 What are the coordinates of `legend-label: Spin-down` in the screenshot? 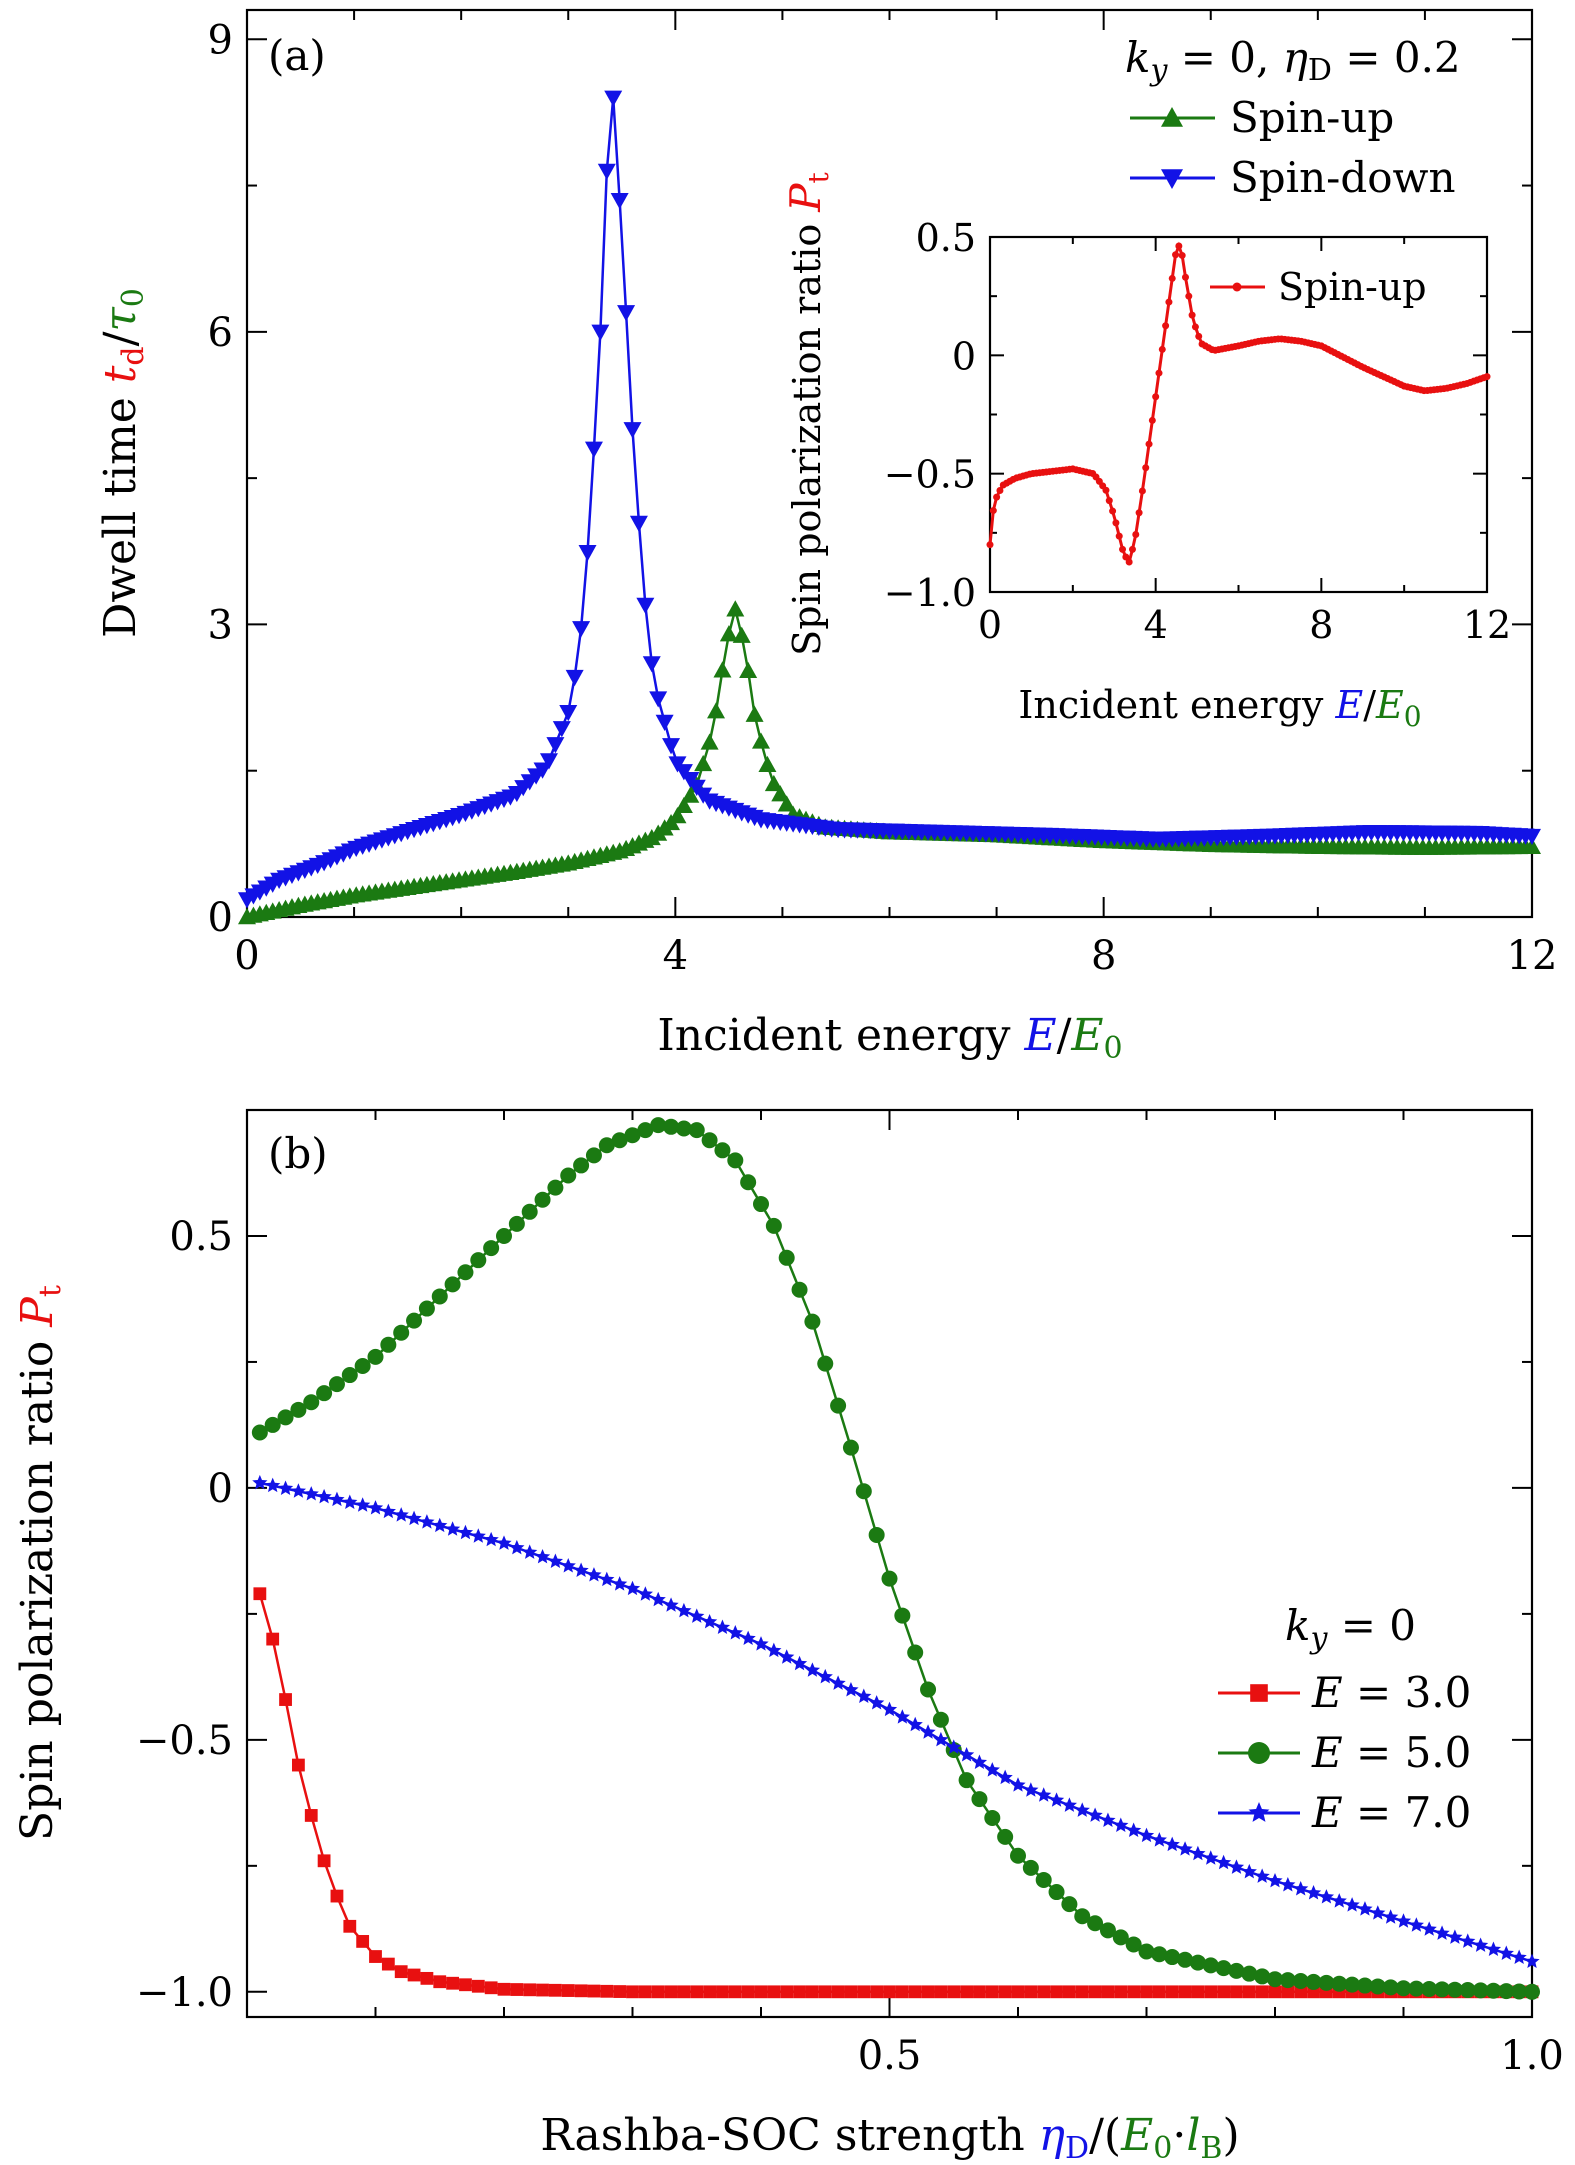 It's located at (1343, 177).